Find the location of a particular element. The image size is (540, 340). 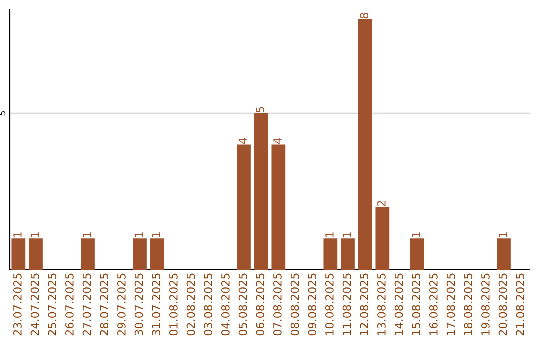

x-tick-label: 28.07.2025 is located at coordinates (104, 305).